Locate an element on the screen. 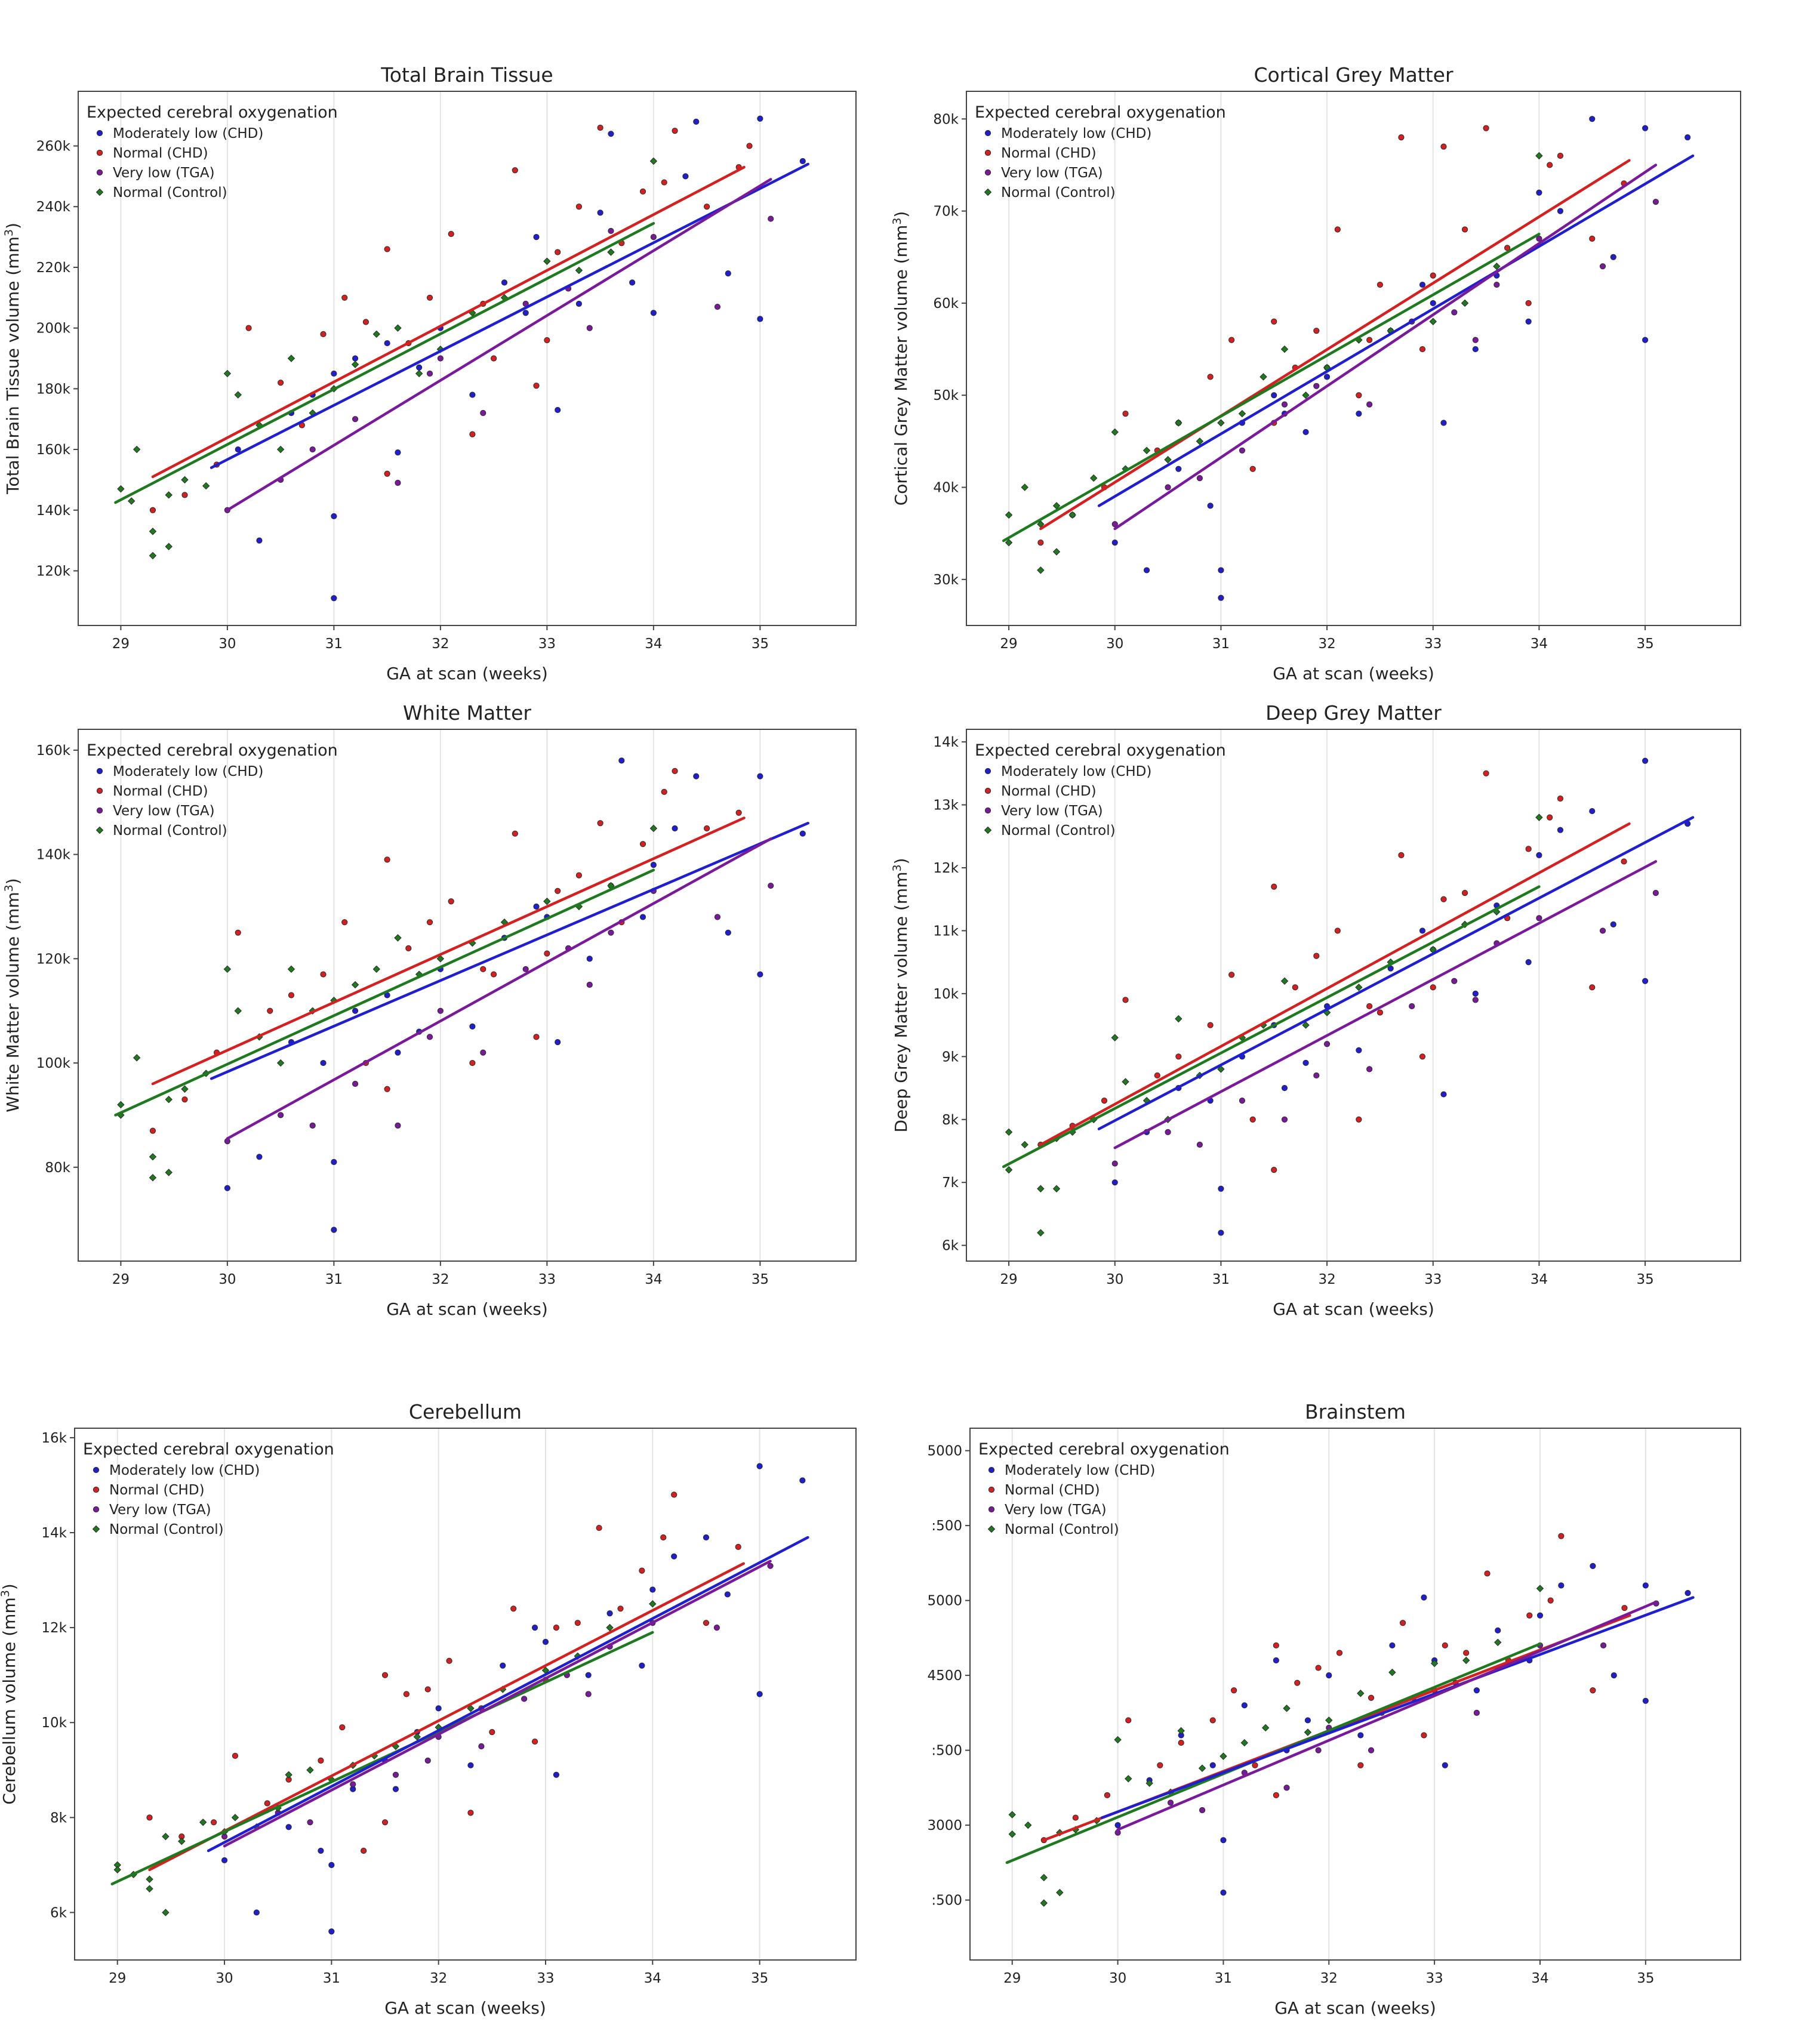 The image size is (1820, 2031). plot-area is located at coordinates (1349, 358).